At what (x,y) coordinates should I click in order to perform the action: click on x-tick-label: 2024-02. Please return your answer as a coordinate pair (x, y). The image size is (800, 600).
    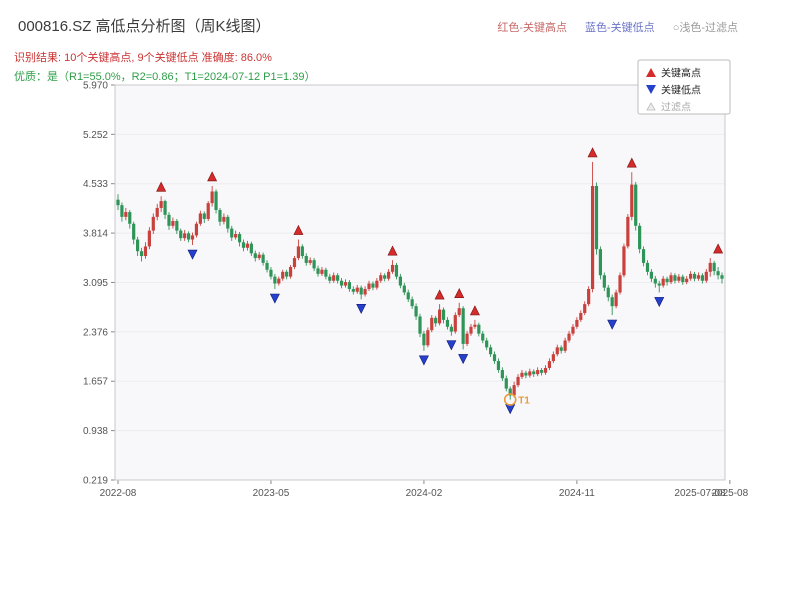
    Looking at the image, I should click on (424, 493).